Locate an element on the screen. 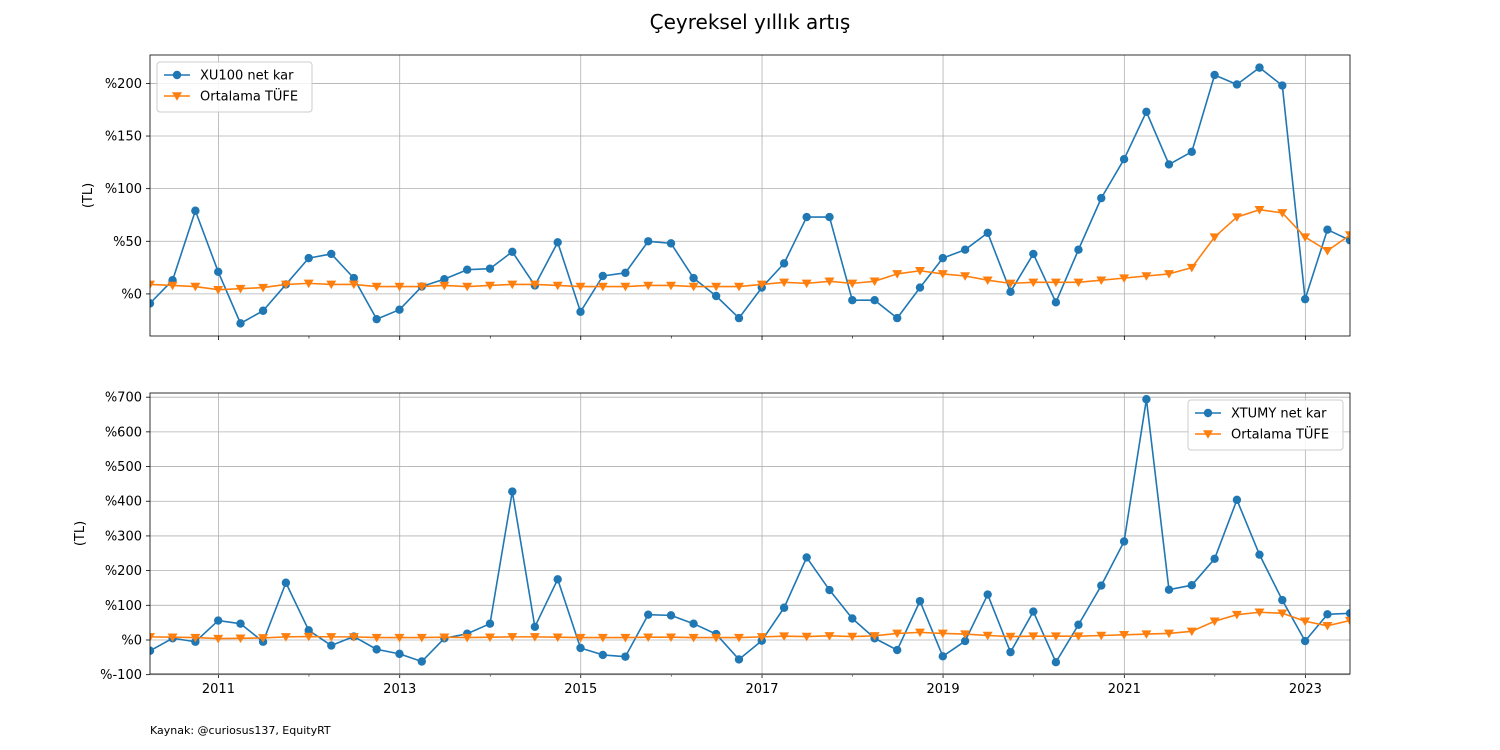  legend-marker is located at coordinates (1208, 413).